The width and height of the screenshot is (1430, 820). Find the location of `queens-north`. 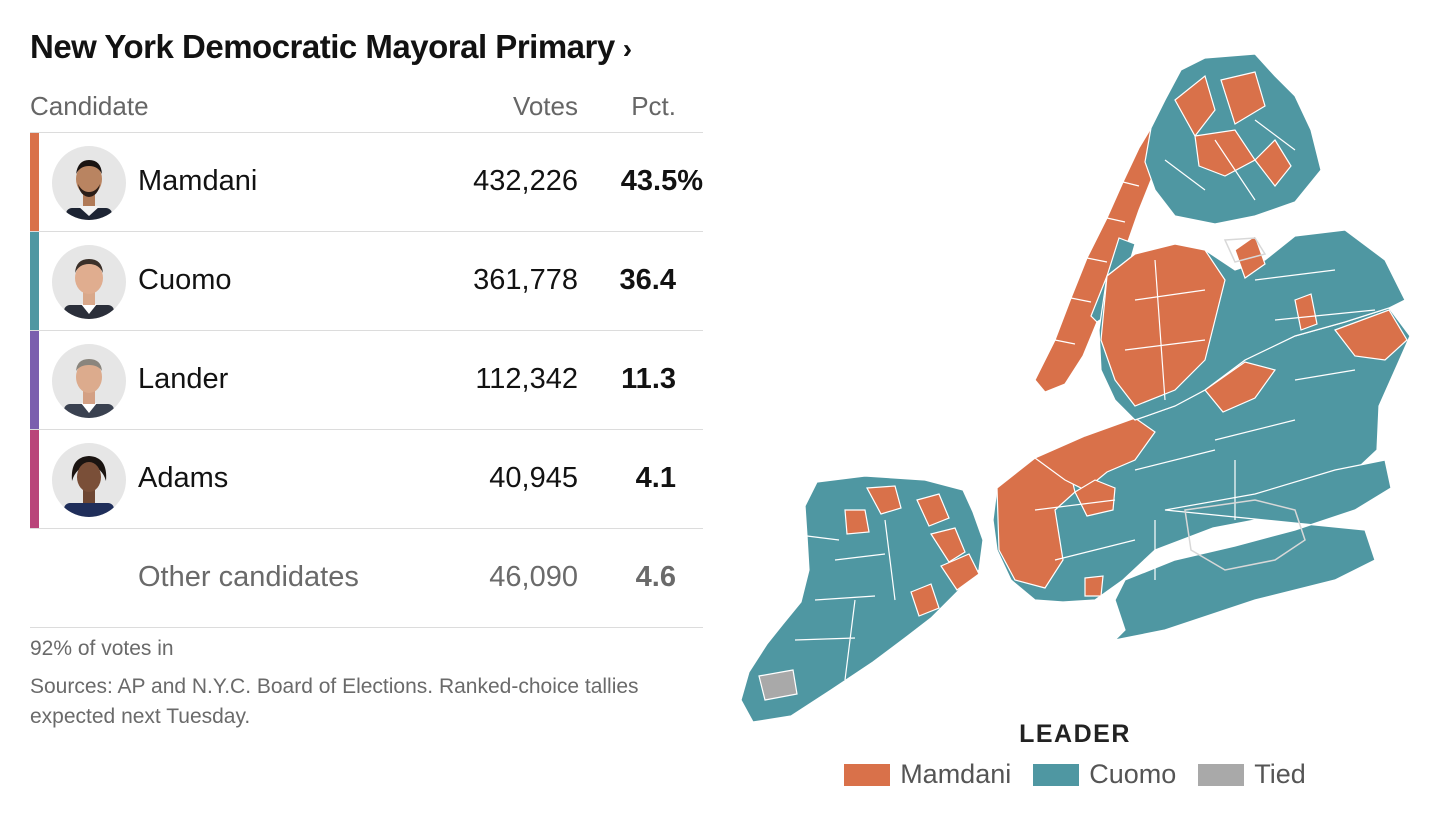

queens-north is located at coordinates (1252, 325).